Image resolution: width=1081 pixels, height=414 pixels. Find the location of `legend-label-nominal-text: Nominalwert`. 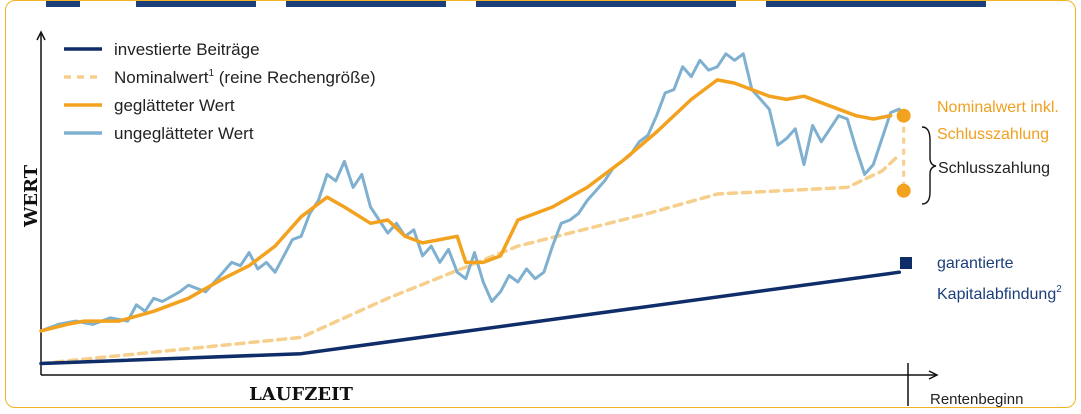

legend-label-nominal-text: Nominalwert is located at coordinates (161, 77).